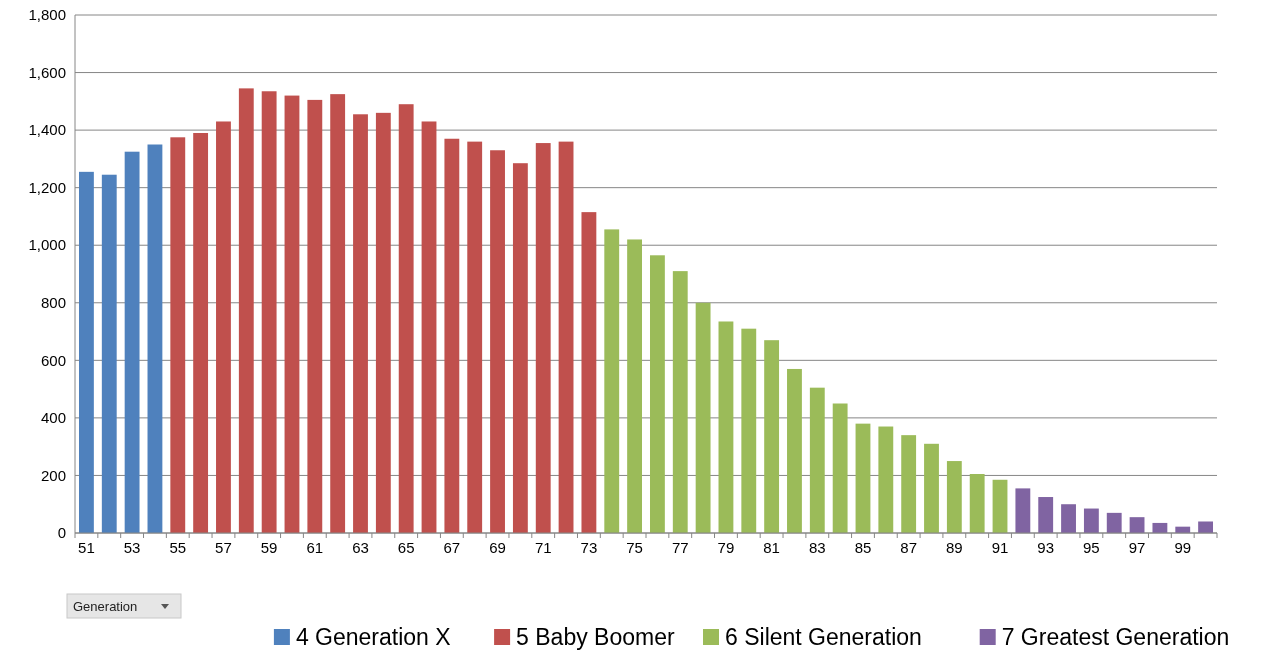 The height and width of the screenshot is (663, 1287). Describe the element at coordinates (47, 72) in the screenshot. I see `y-tick-label: 1,600` at that location.